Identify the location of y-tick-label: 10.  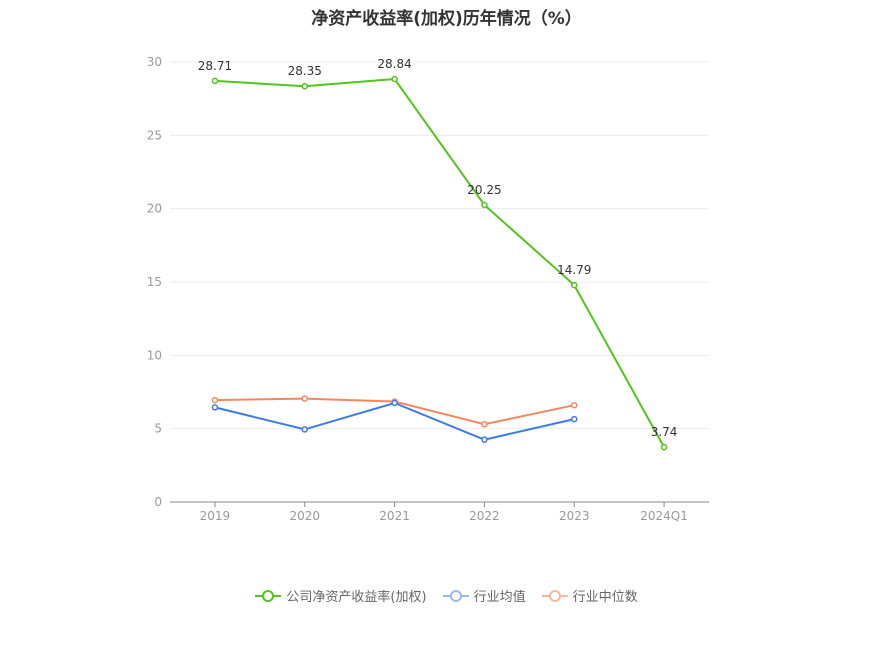
(154, 355).